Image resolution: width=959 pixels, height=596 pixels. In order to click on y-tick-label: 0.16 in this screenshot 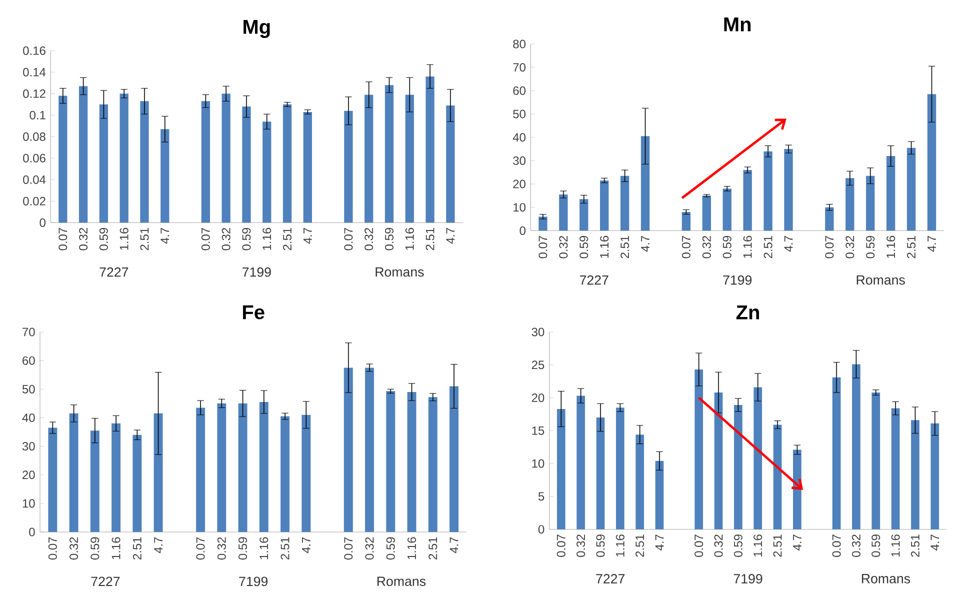, I will do `click(34, 50)`.